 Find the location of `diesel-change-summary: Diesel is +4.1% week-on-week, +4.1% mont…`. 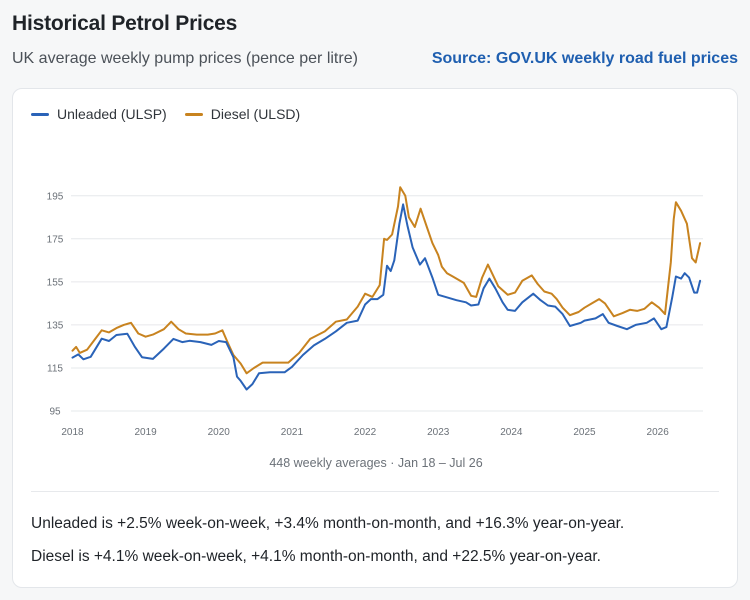

diesel-change-summary: Diesel is +4.1% week-on-week, +4.1% mont… is located at coordinates (316, 556).